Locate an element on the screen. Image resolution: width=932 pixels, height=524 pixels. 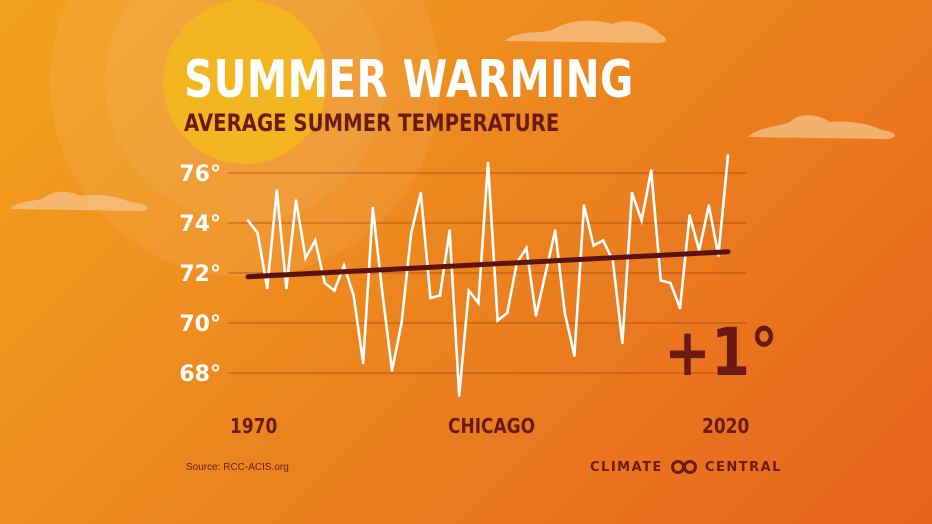
y-tick-label: 76° is located at coordinates (200, 174).